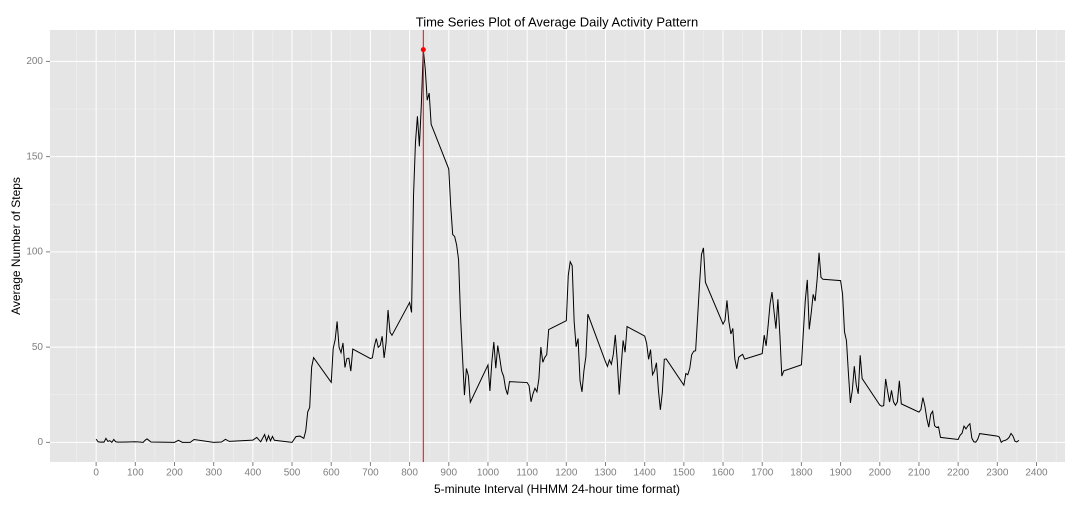 This screenshot has height=509, width=1080. I want to click on x-tick-label: 100, so click(135, 473).